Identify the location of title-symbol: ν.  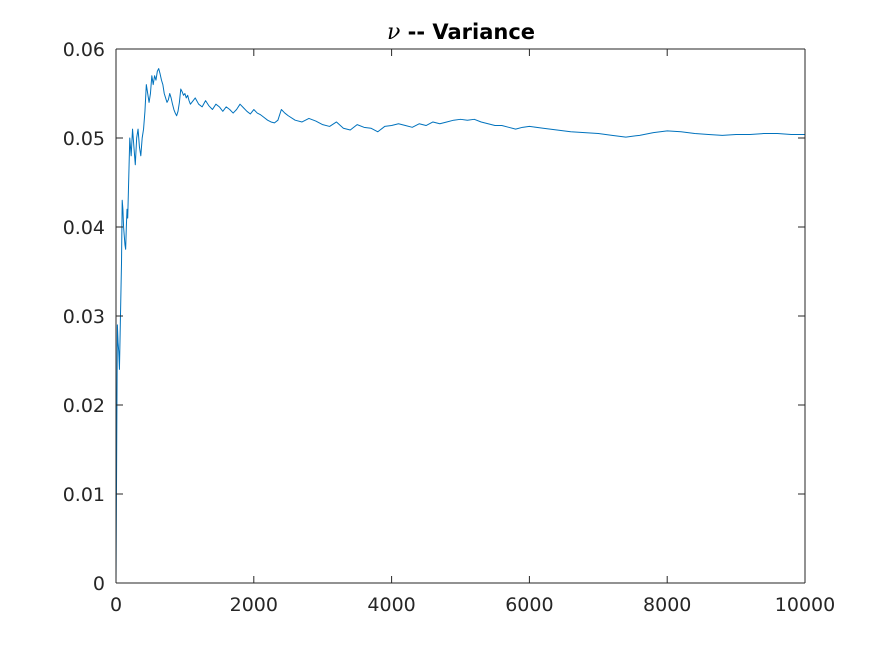
(393, 32).